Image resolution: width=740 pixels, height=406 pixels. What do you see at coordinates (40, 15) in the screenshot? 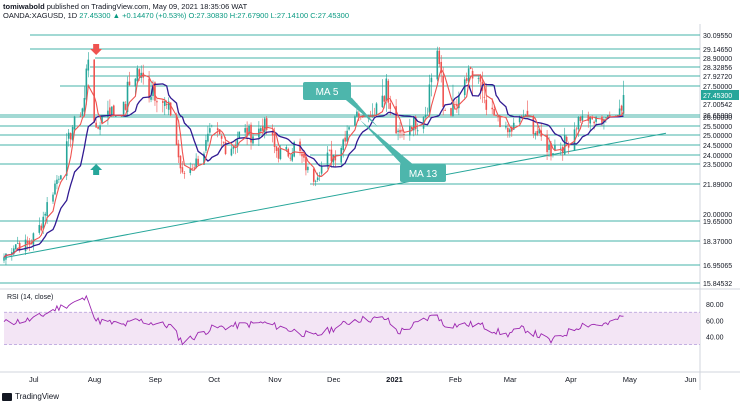
I see `symbol-label: OANDA:XAGUSD, 1D` at bounding box center [40, 15].